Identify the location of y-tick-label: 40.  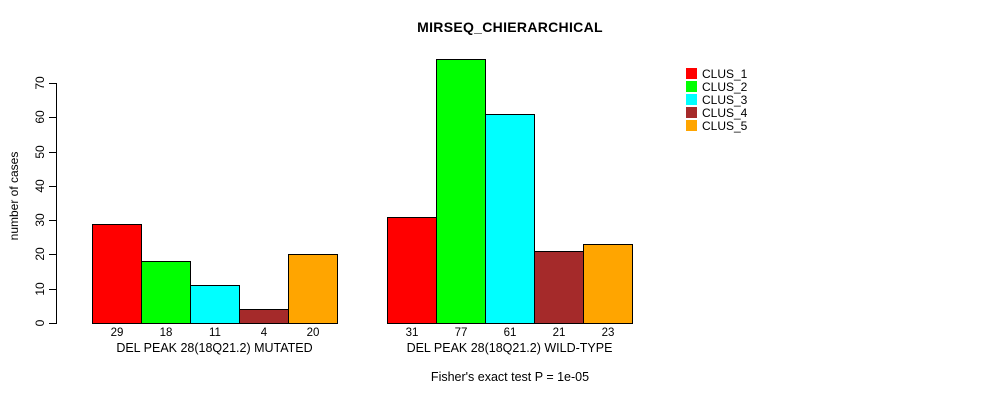
(40, 186).